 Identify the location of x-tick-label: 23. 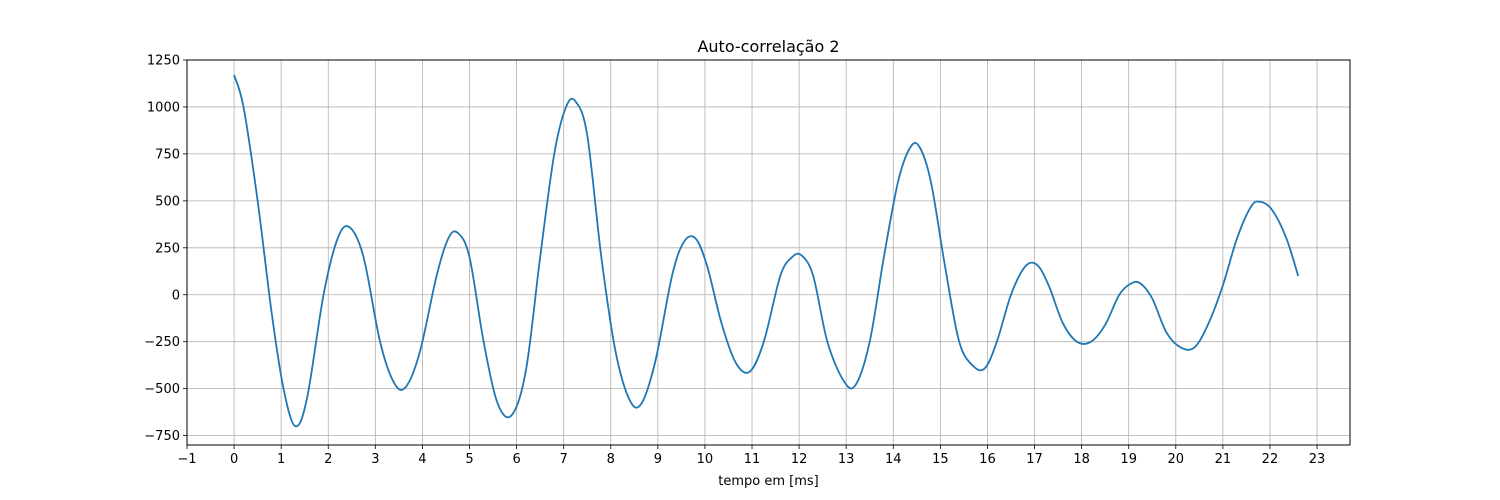
(1317, 459).